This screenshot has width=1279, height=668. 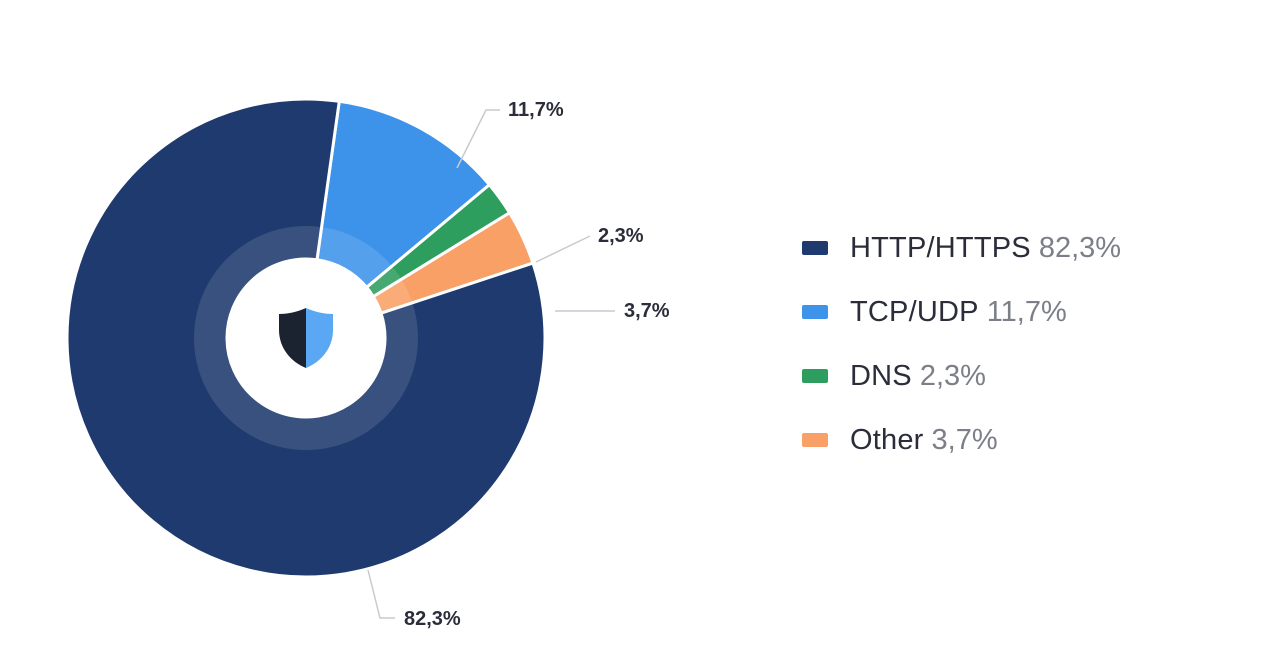 What do you see at coordinates (940, 247) in the screenshot?
I see `legend-label: HTTP/HTTPS` at bounding box center [940, 247].